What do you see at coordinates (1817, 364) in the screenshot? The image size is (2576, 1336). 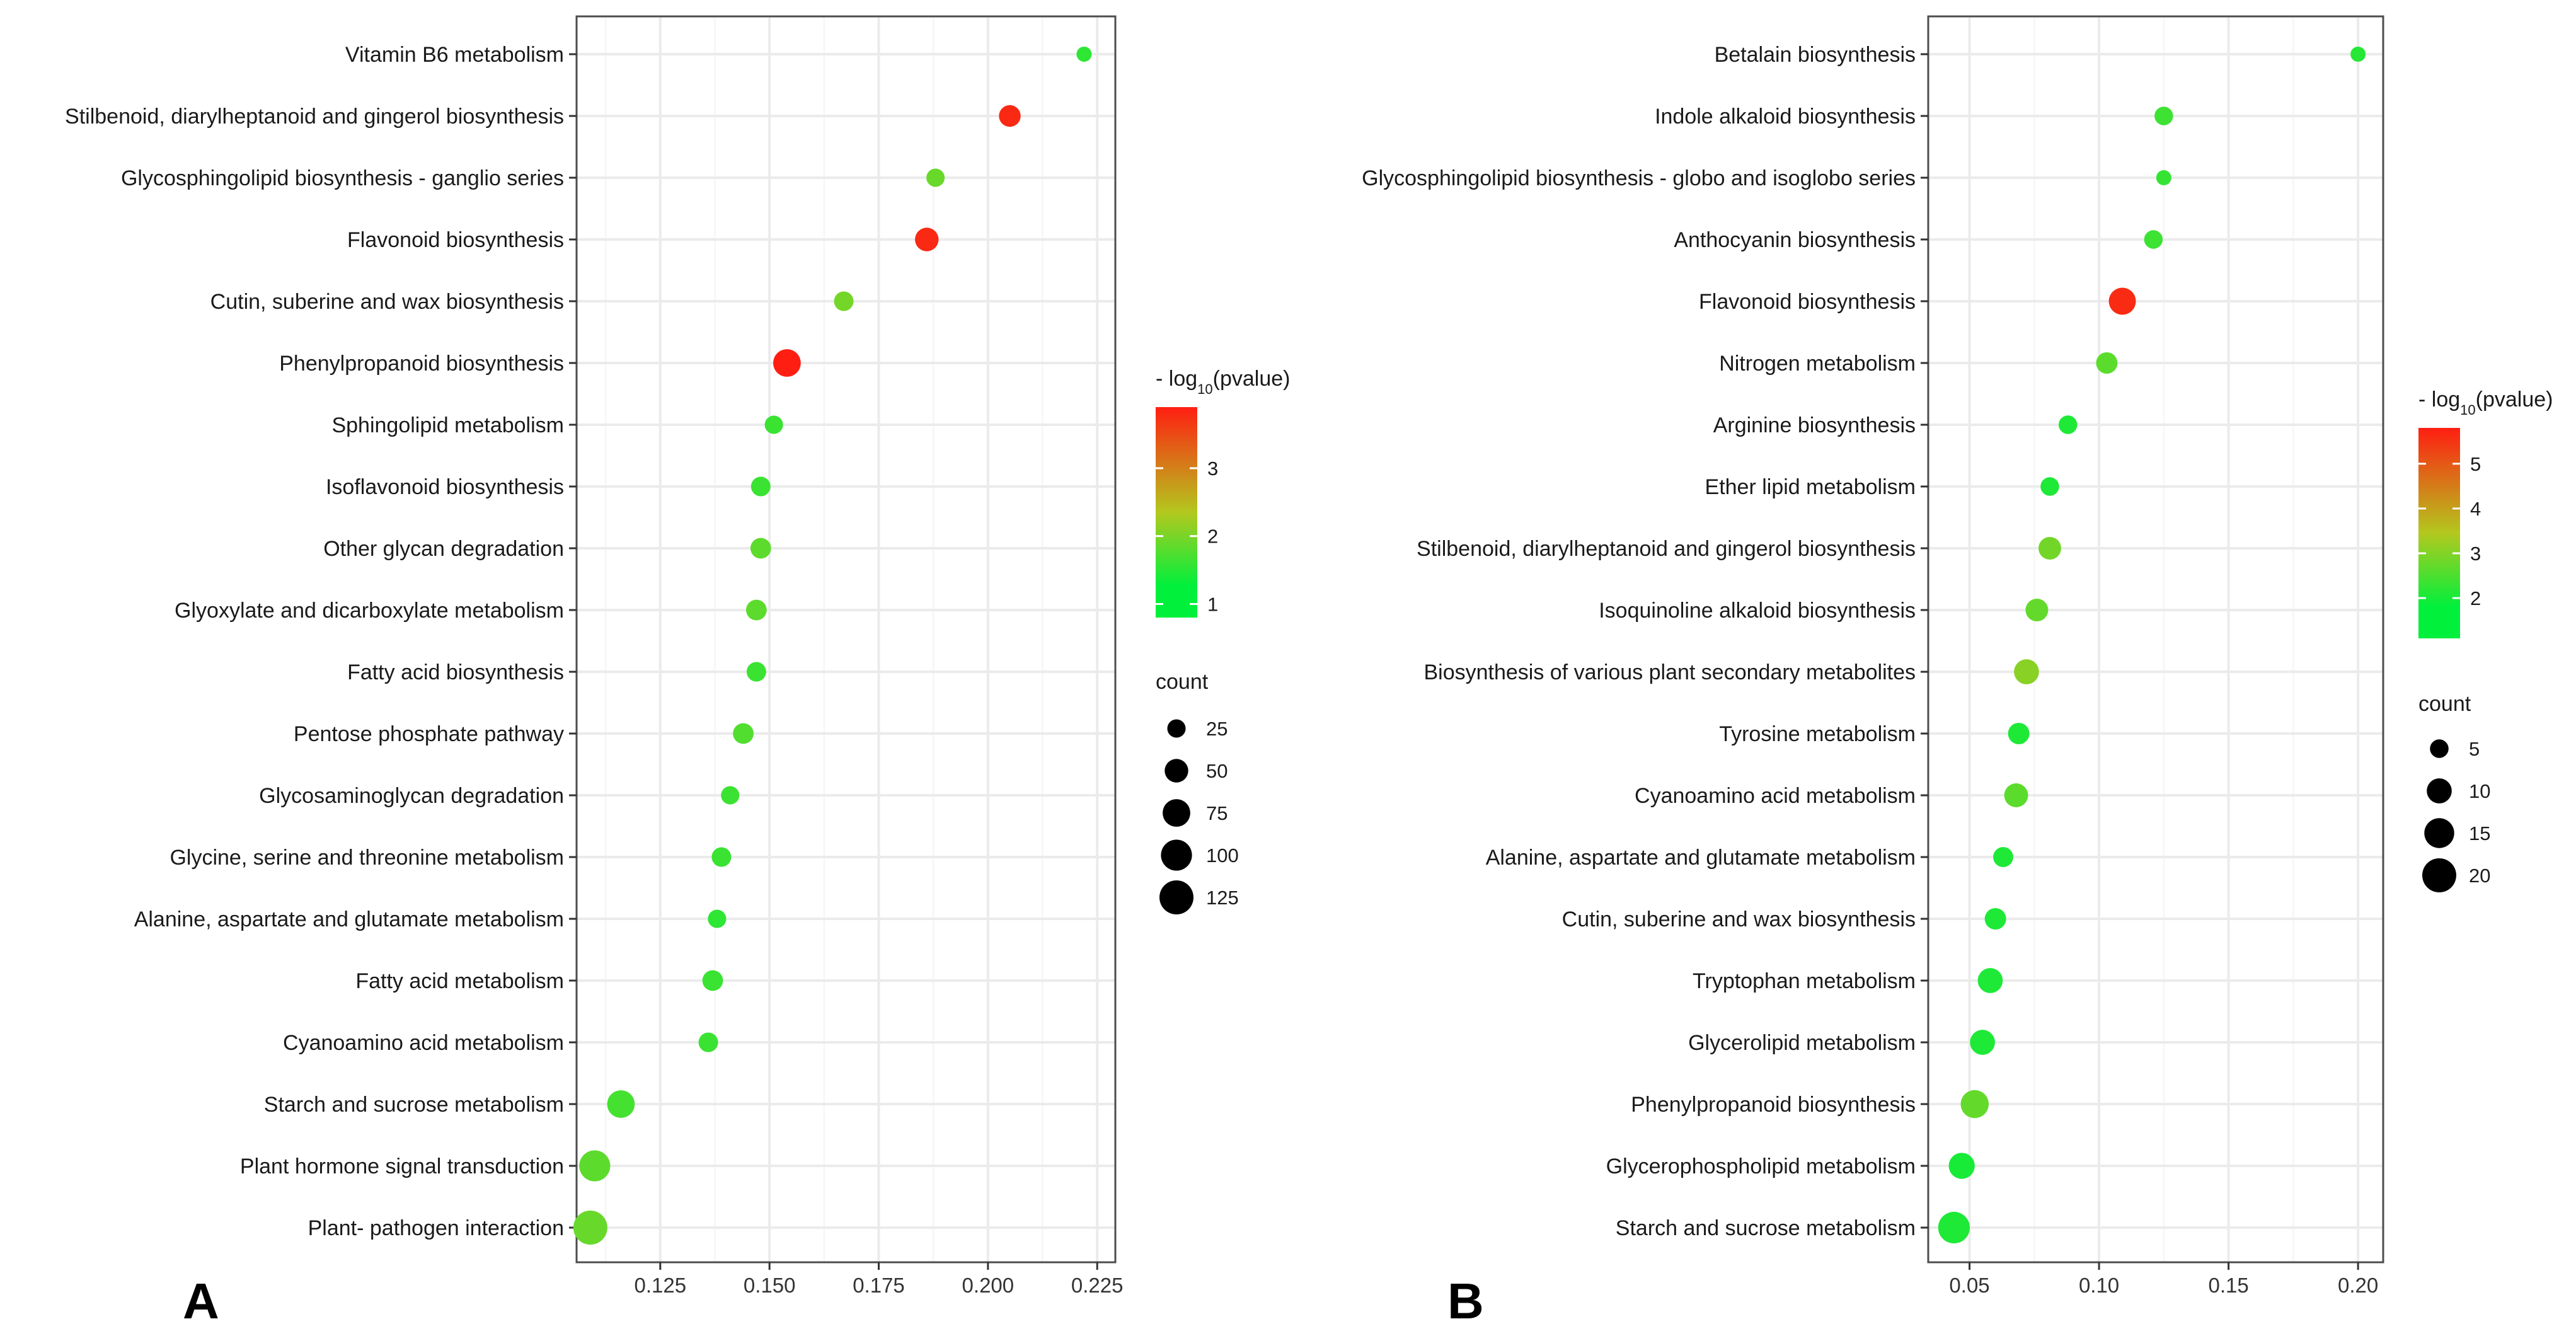 I see `y-tick-label: Nitrogen metabolism` at bounding box center [1817, 364].